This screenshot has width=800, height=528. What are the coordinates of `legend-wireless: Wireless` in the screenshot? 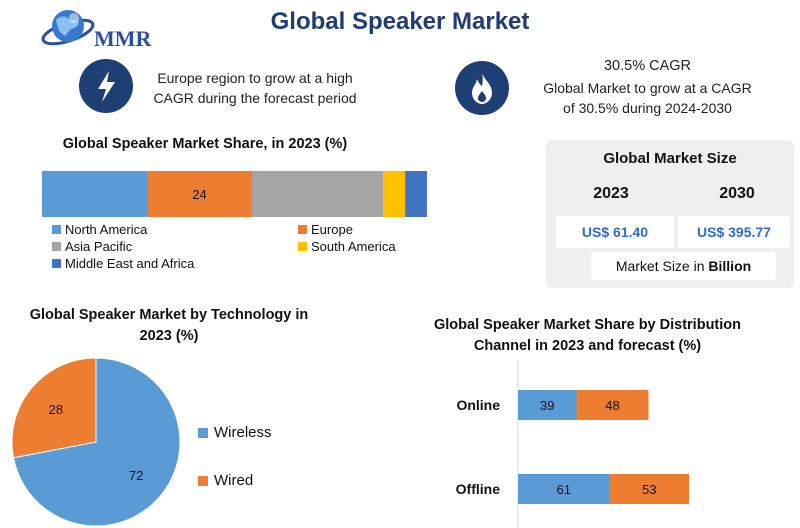 It's located at (235, 432).